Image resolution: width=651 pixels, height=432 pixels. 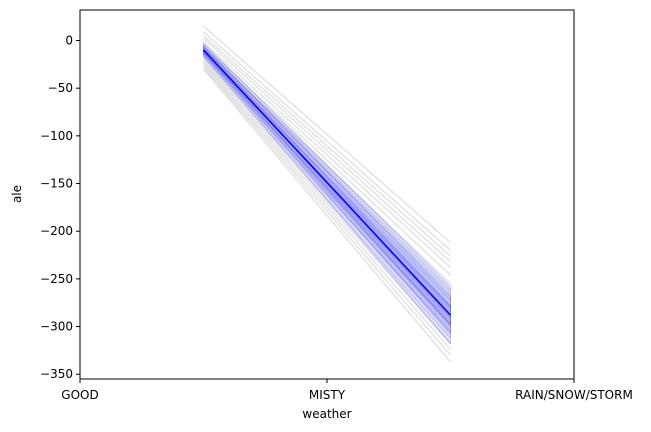 I want to click on y-axis-label: ale, so click(x=17, y=194).